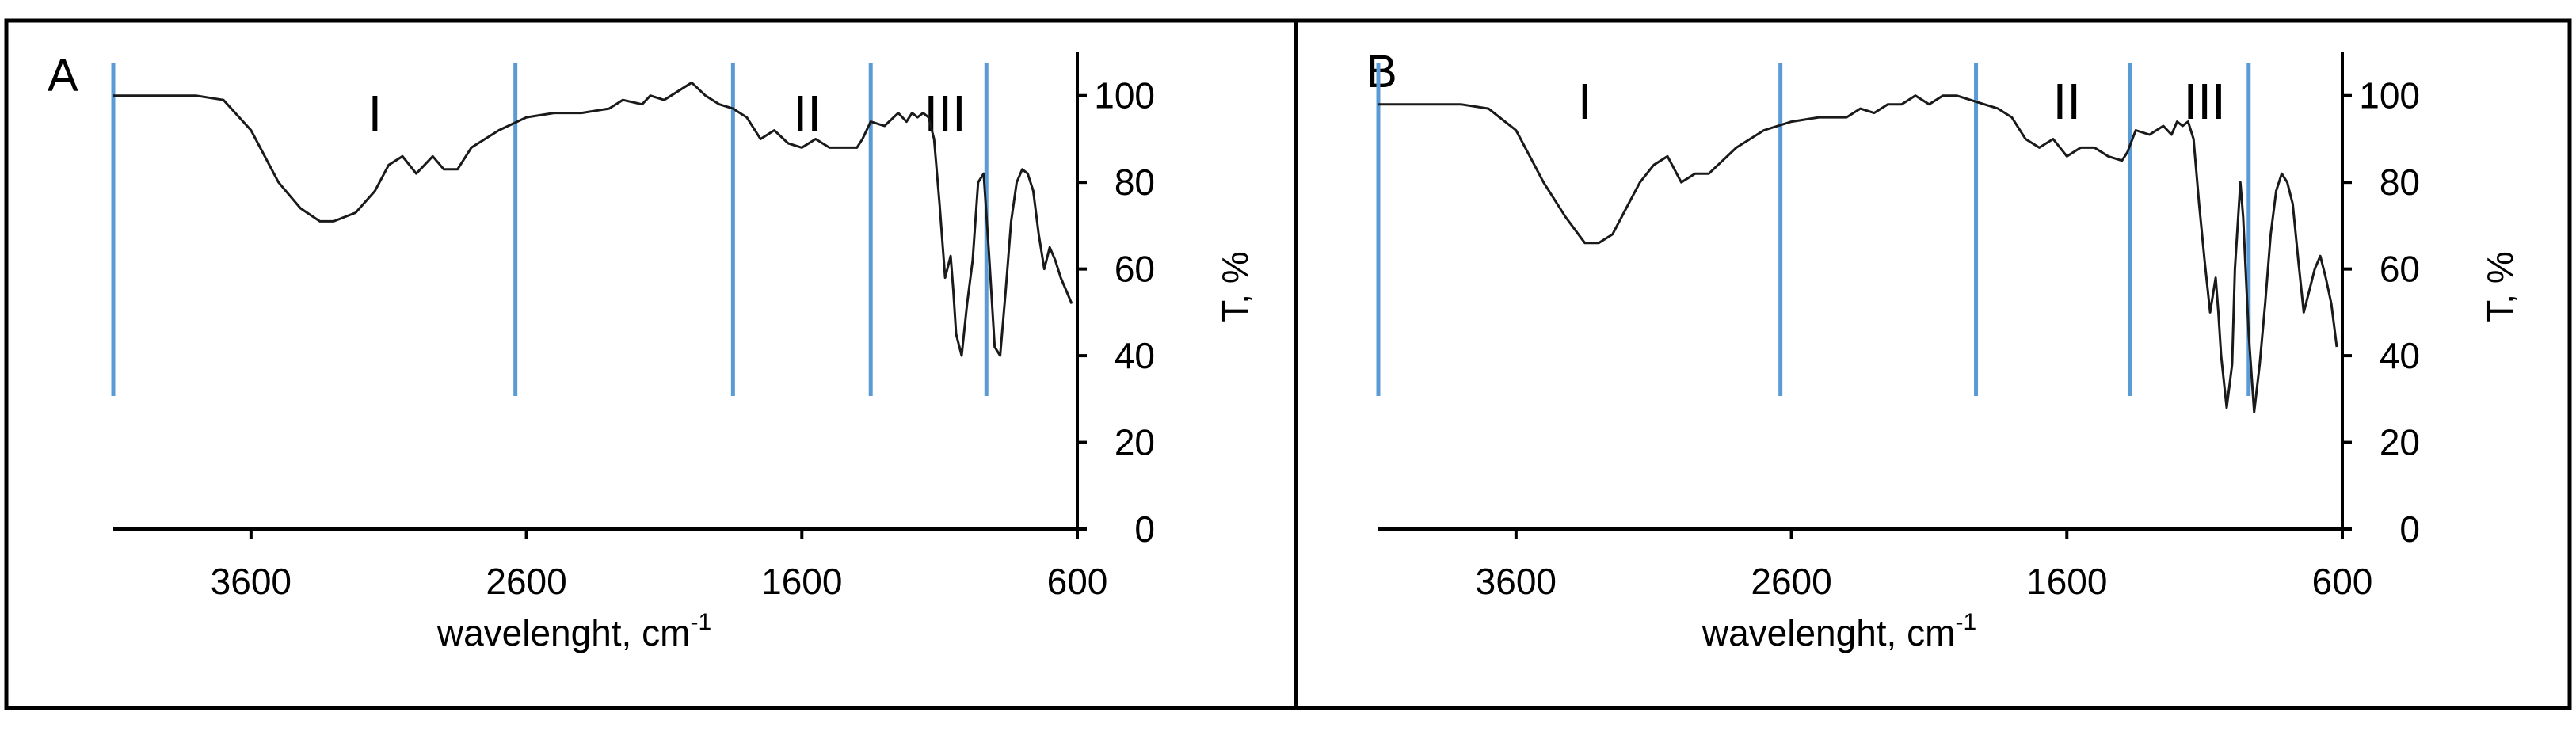 The height and width of the screenshot is (735, 2576). What do you see at coordinates (1516, 581) in the screenshot?
I see `panel-b-x-tick-label-3600: 3600` at bounding box center [1516, 581].